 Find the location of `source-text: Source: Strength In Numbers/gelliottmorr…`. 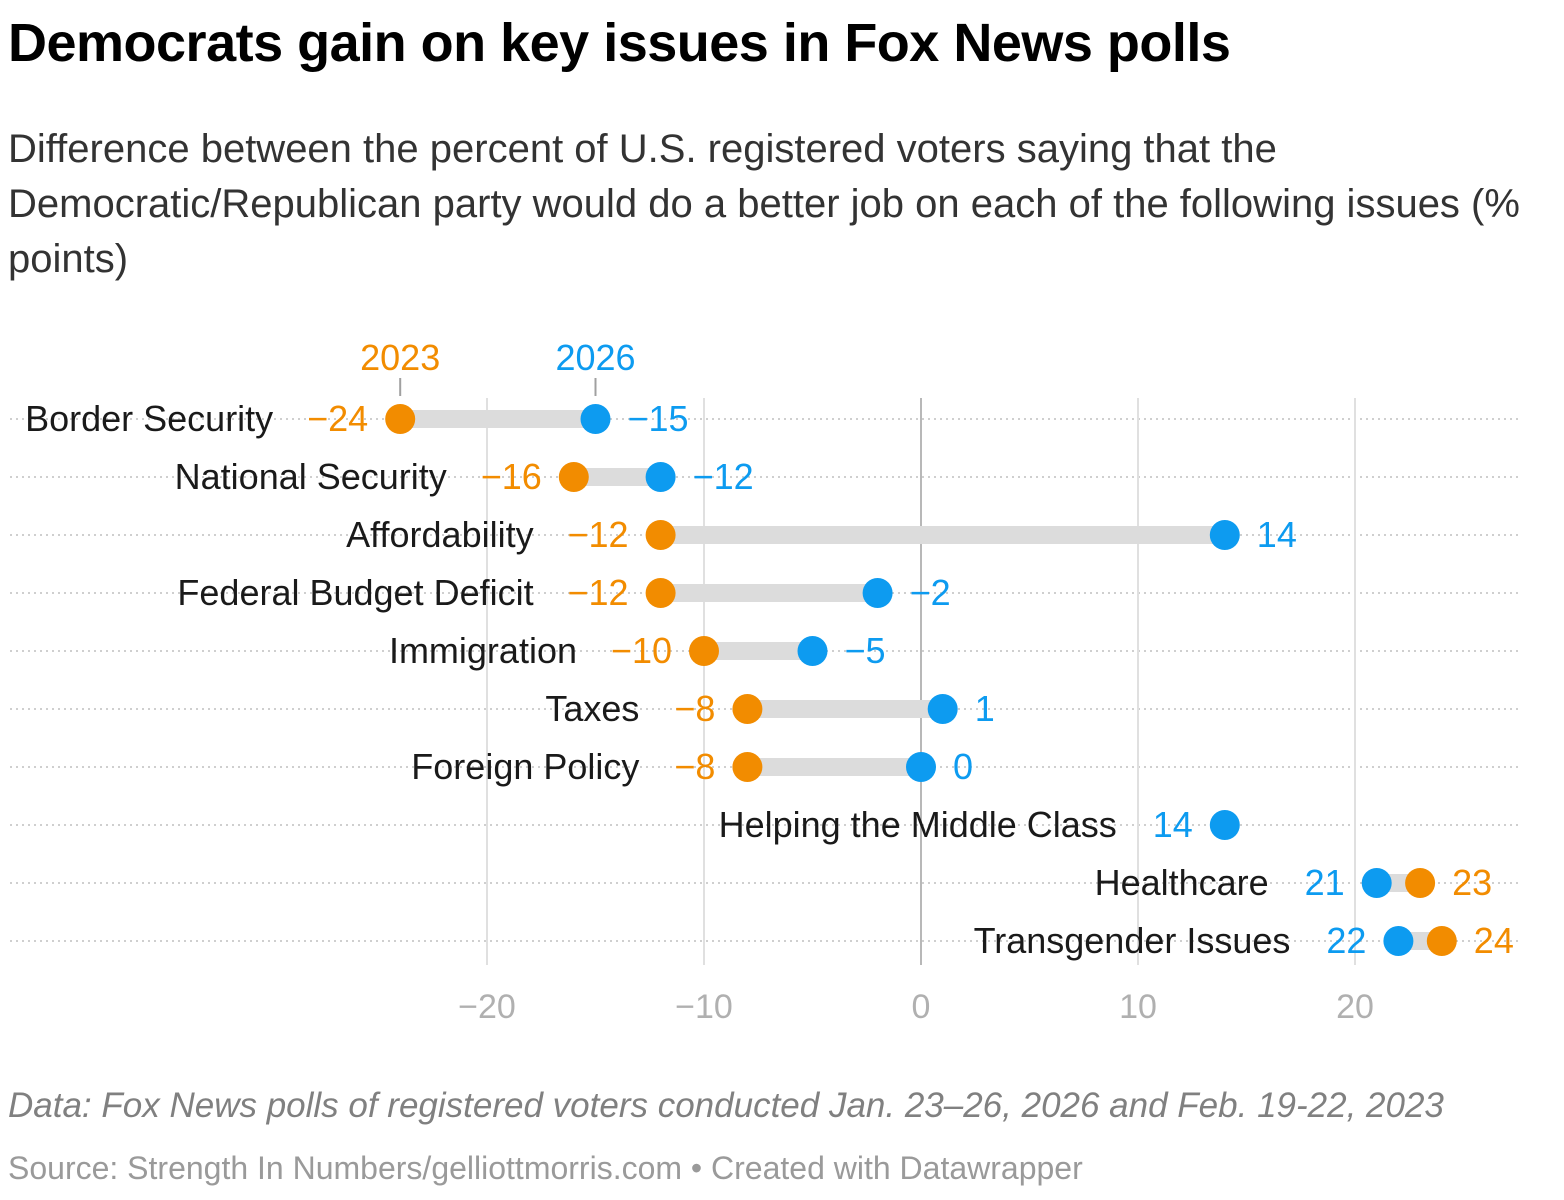

source-text: Source: Strength In Numbers/gelliottmorr… is located at coordinates (345, 1168).